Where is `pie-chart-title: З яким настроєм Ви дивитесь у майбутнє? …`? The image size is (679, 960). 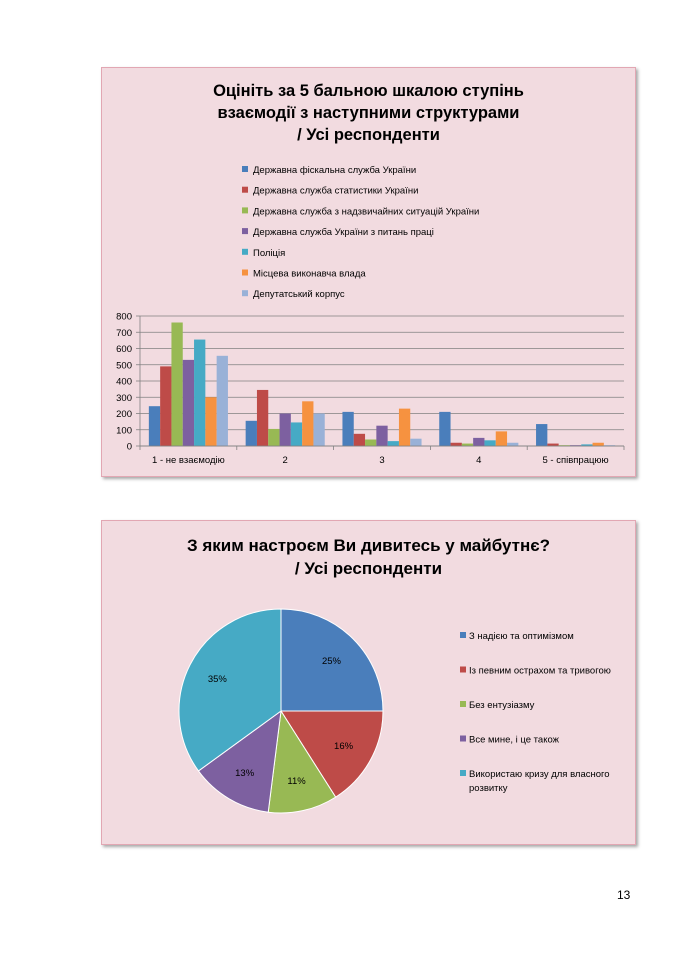
pie-chart-title: З яким настроєм Ви дивитесь у майбутнє? … is located at coordinates (368, 557).